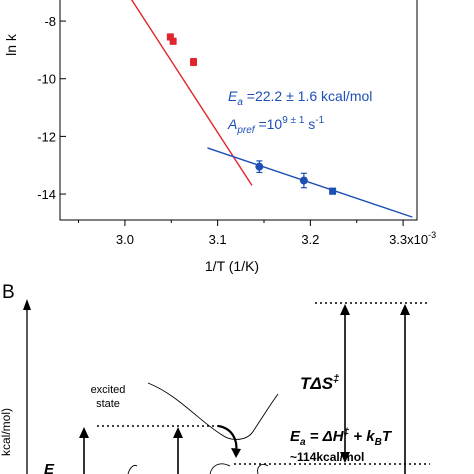 The height and width of the screenshot is (474, 474). What do you see at coordinates (319, 120) in the screenshot?
I see `apref-unit-exponent: -1` at bounding box center [319, 120].